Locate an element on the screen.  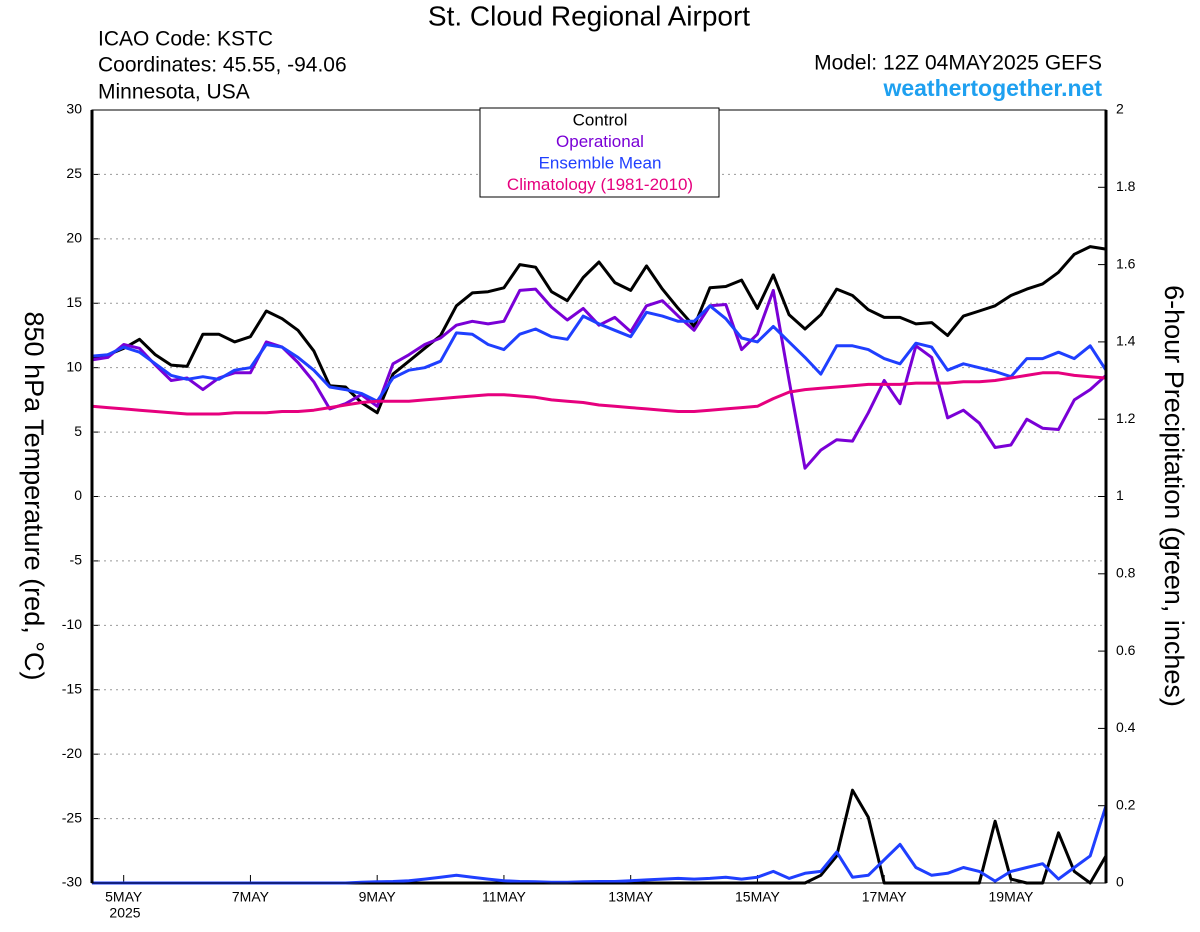
y-tick-label: -15 is located at coordinates (72, 688).